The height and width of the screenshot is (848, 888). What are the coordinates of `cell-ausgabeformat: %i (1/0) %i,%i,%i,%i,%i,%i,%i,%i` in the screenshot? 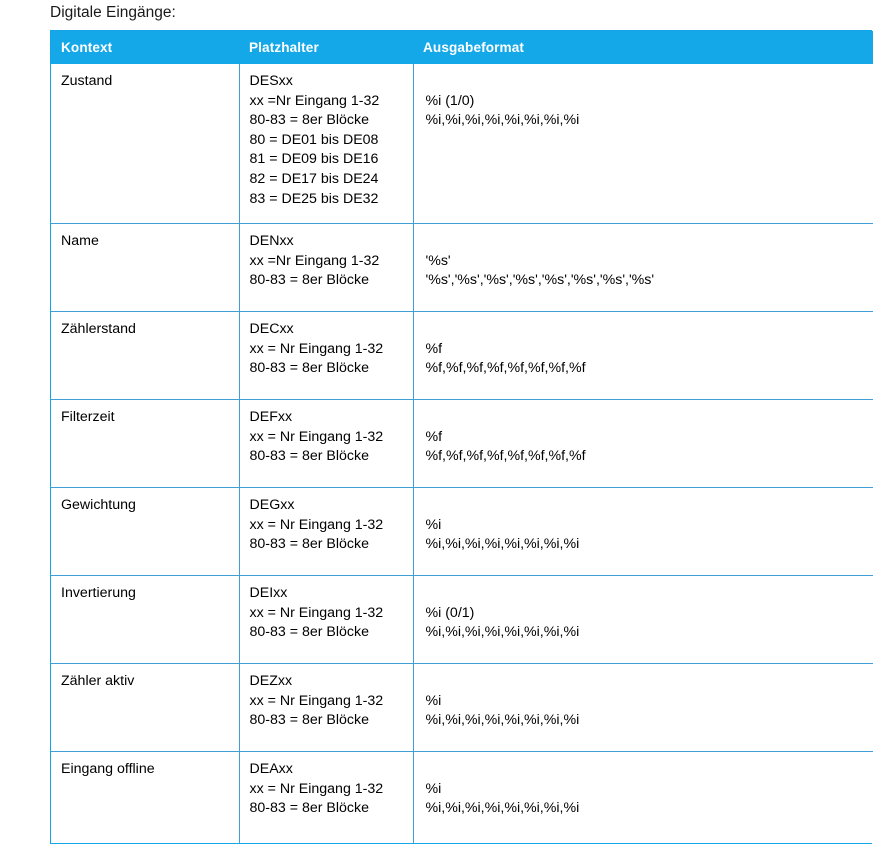 It's located at (643, 144).